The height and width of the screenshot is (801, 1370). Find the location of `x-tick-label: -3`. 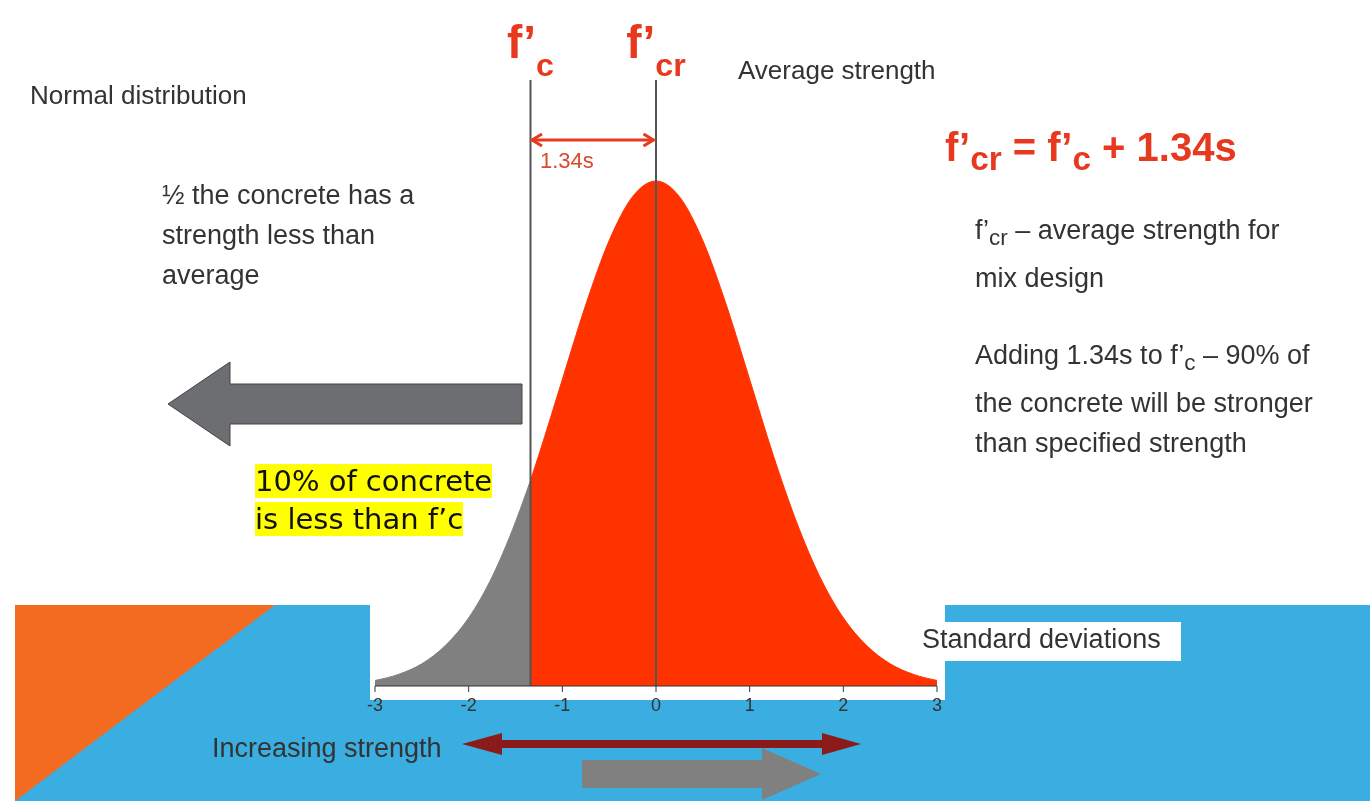

x-tick-label: -3 is located at coordinates (375, 704).